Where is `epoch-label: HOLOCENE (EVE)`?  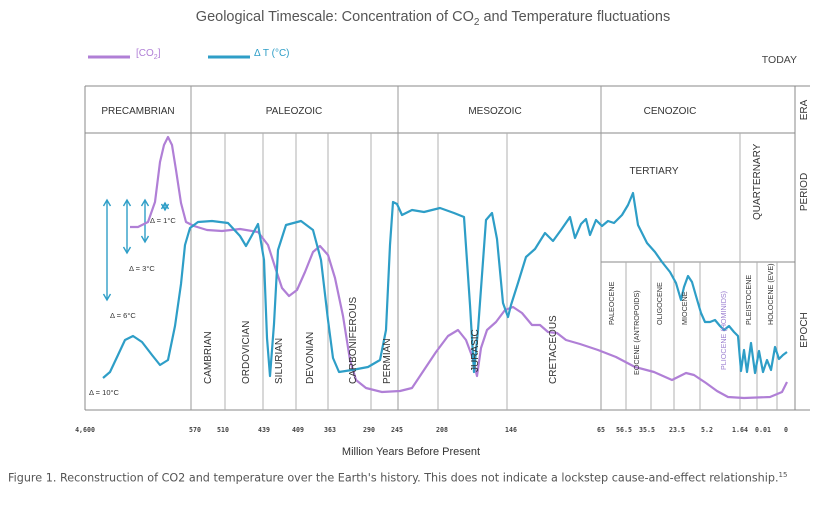
epoch-label: HOLOCENE (EVE) is located at coordinates (770, 294).